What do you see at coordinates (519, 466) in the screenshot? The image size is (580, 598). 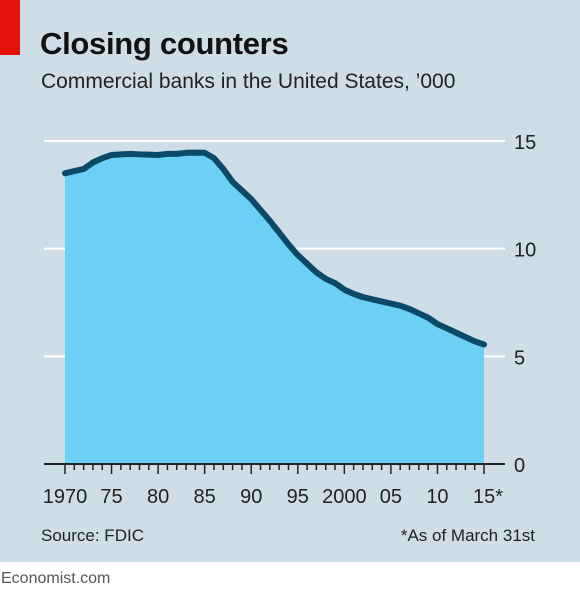 I see `y-tick-label: 0` at bounding box center [519, 466].